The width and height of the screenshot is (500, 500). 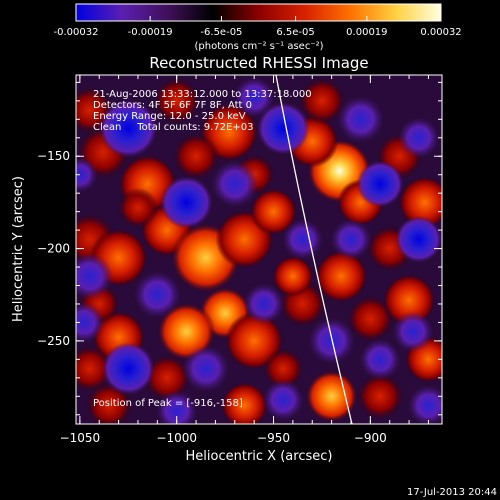 What do you see at coordinates (370, 438) in the screenshot?
I see `x-tick-label: −900` at bounding box center [370, 438].